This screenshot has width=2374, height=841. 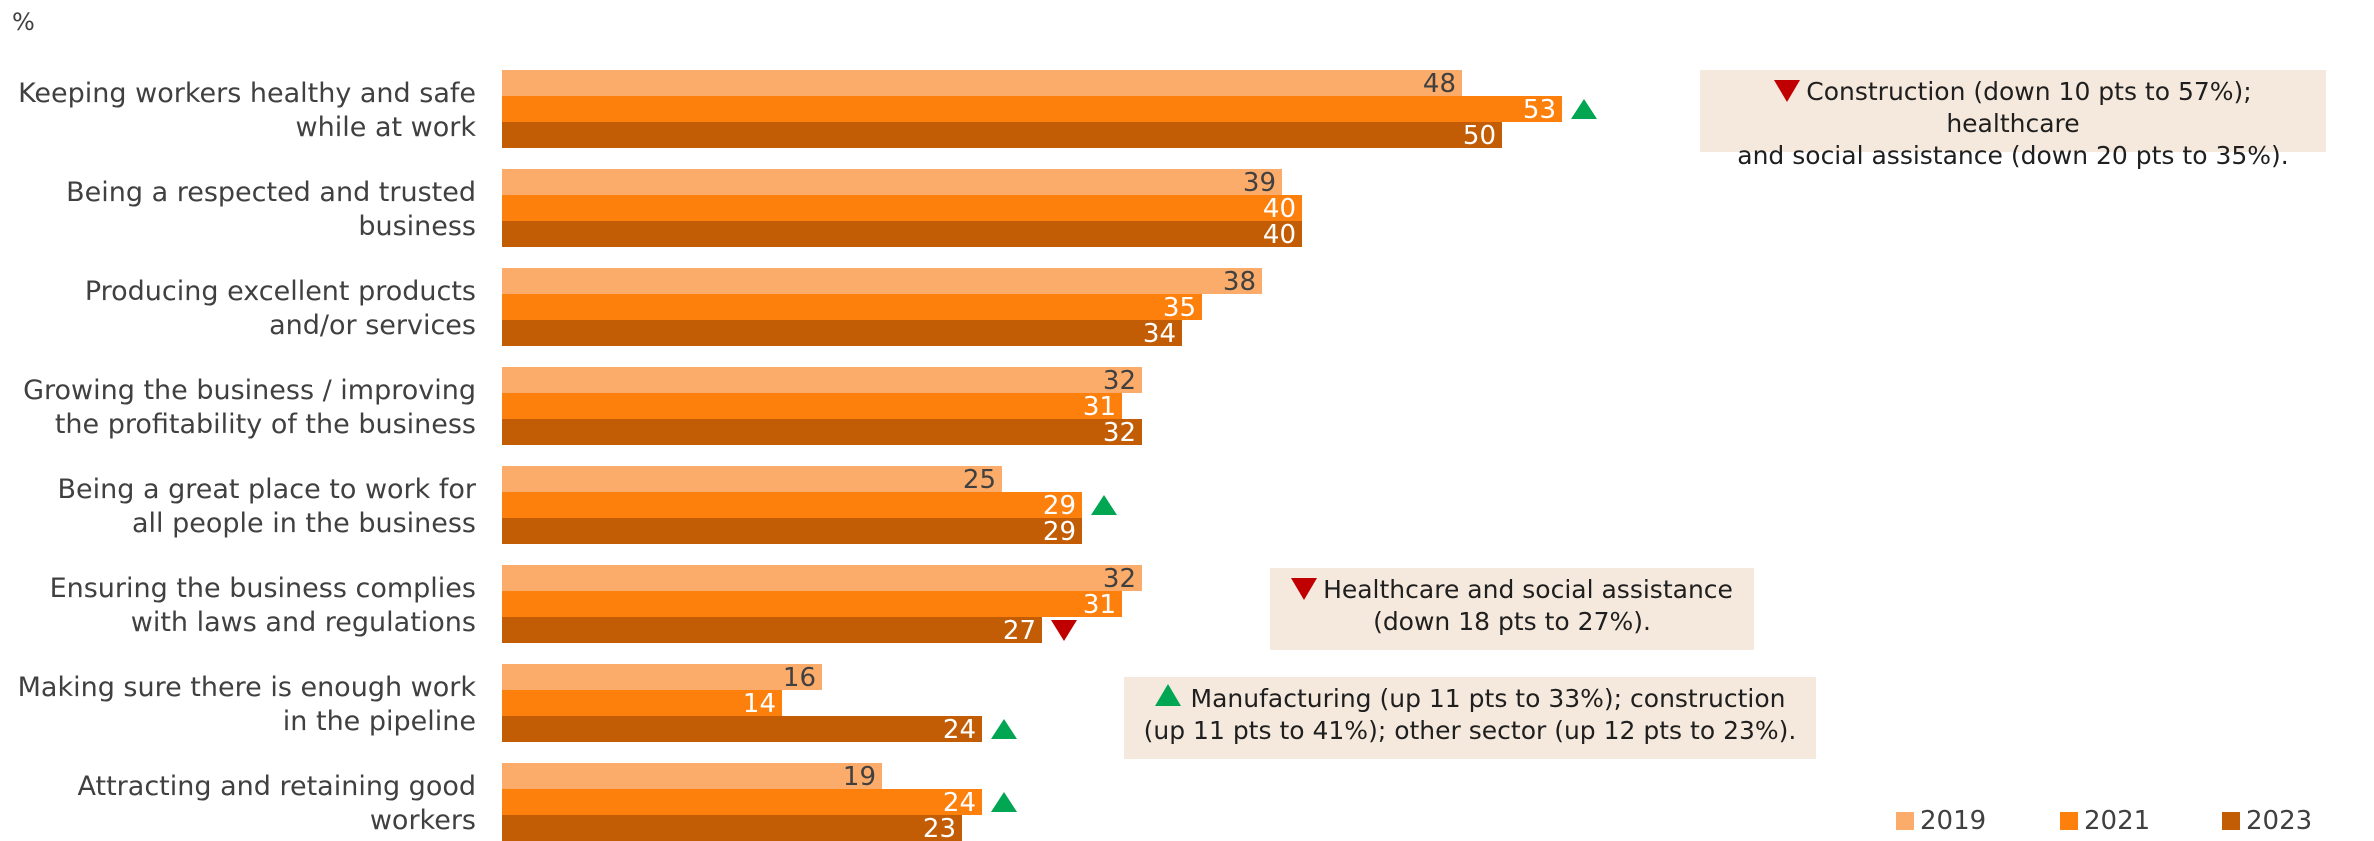 What do you see at coordinates (979, 480) in the screenshot?
I see `value-label-2019: 25` at bounding box center [979, 480].